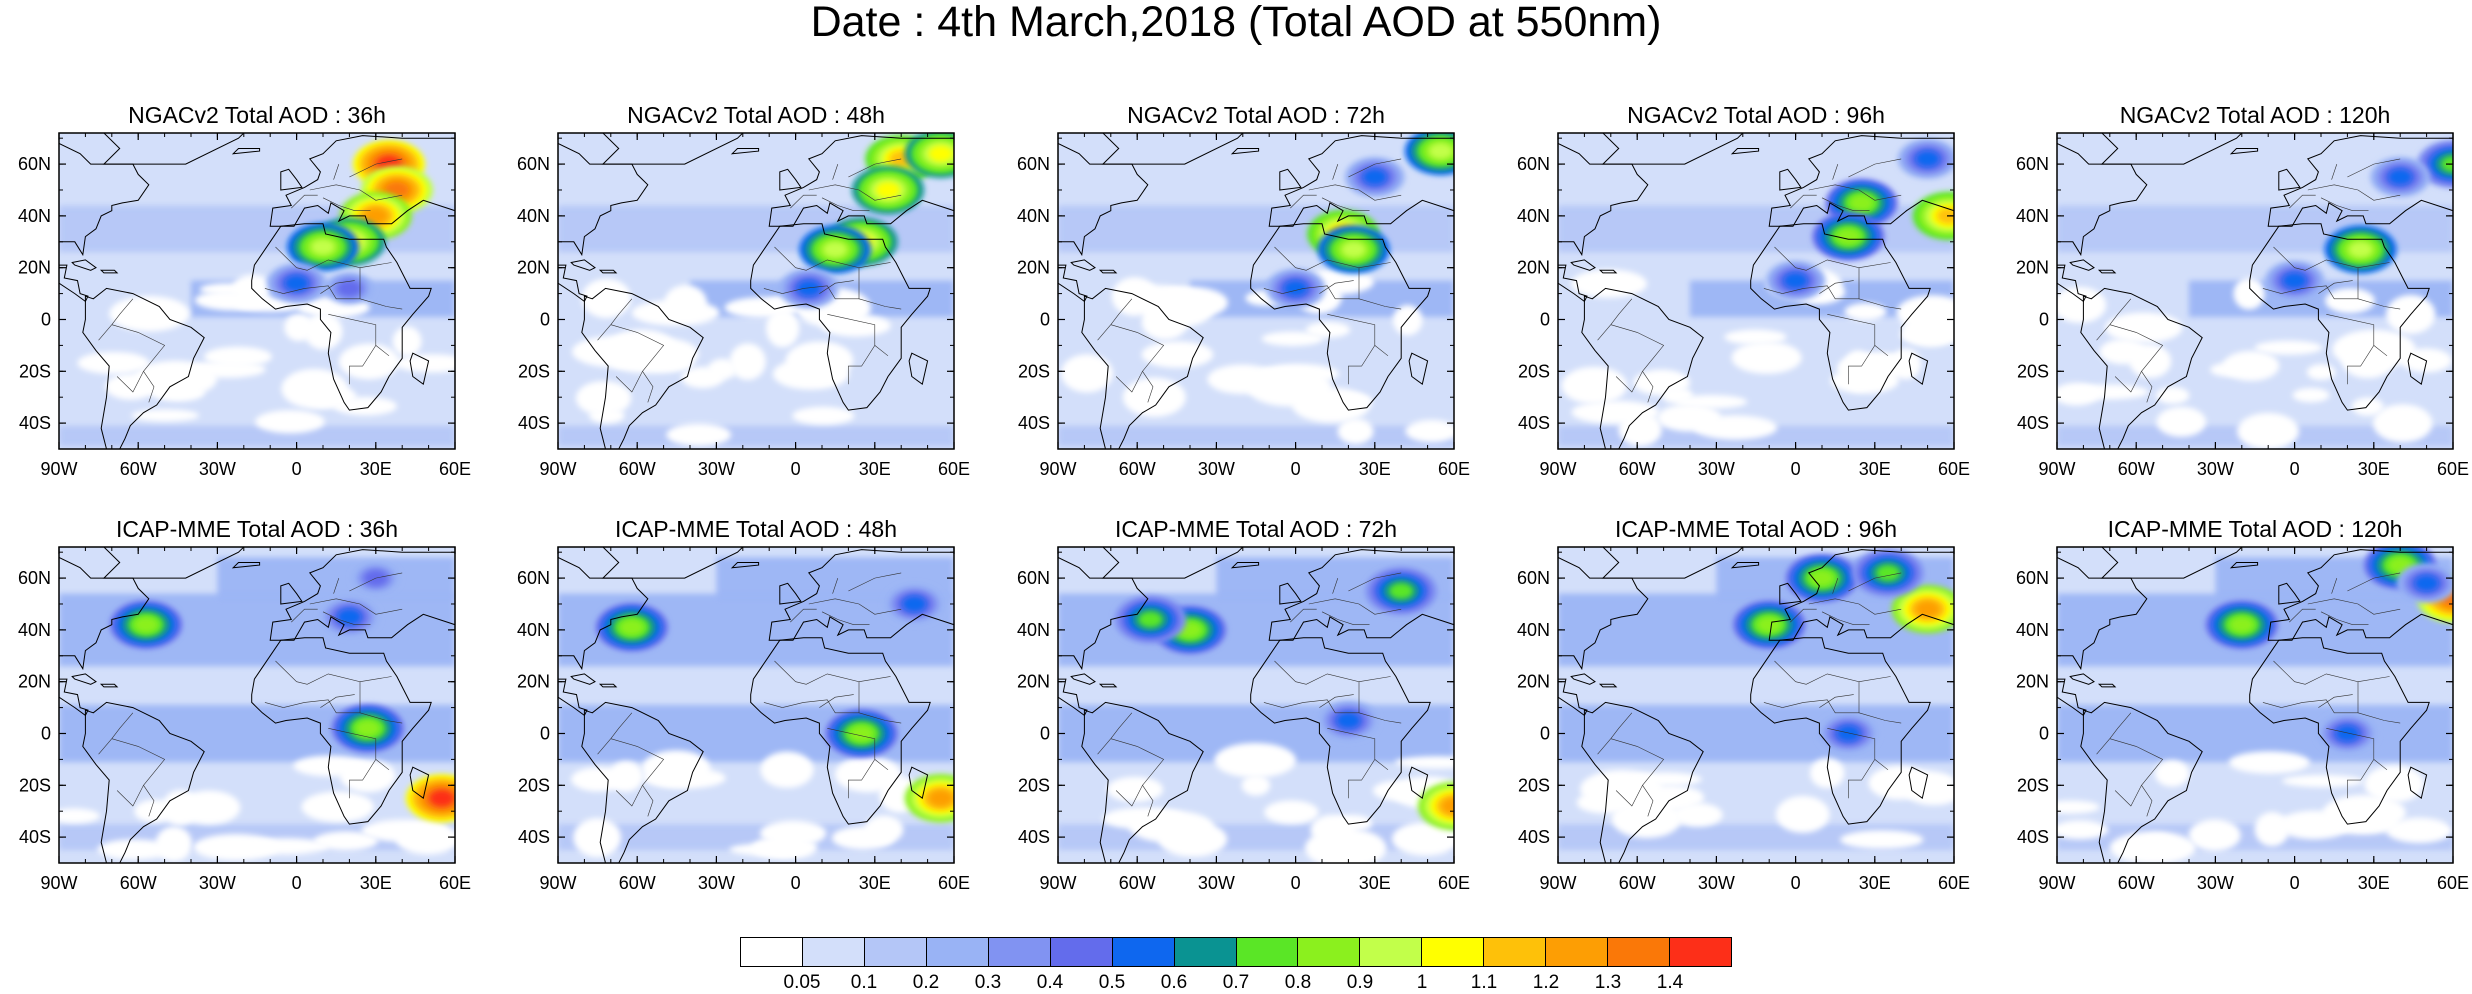 The image size is (2472, 994). I want to click on panel-title: ICAP-MME Total AOD : 96h, so click(1756, 529).